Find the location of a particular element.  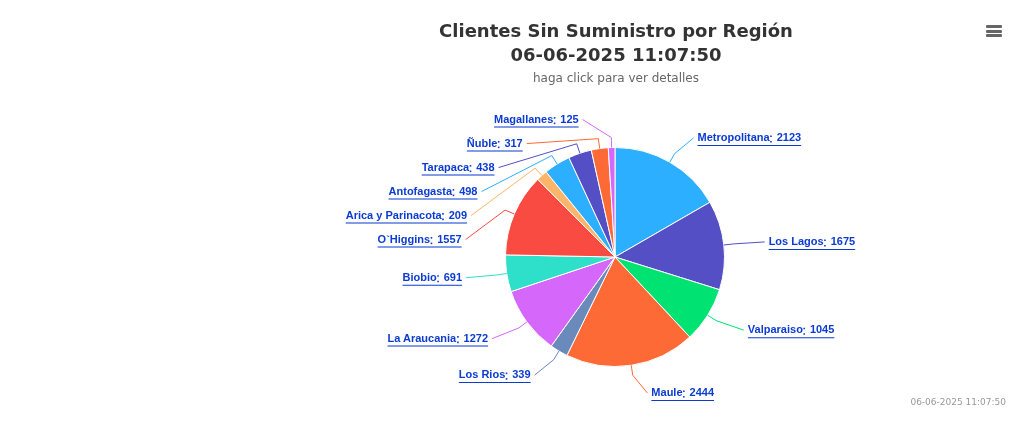

slice-label: Tarapaca is located at coordinates (446, 166).